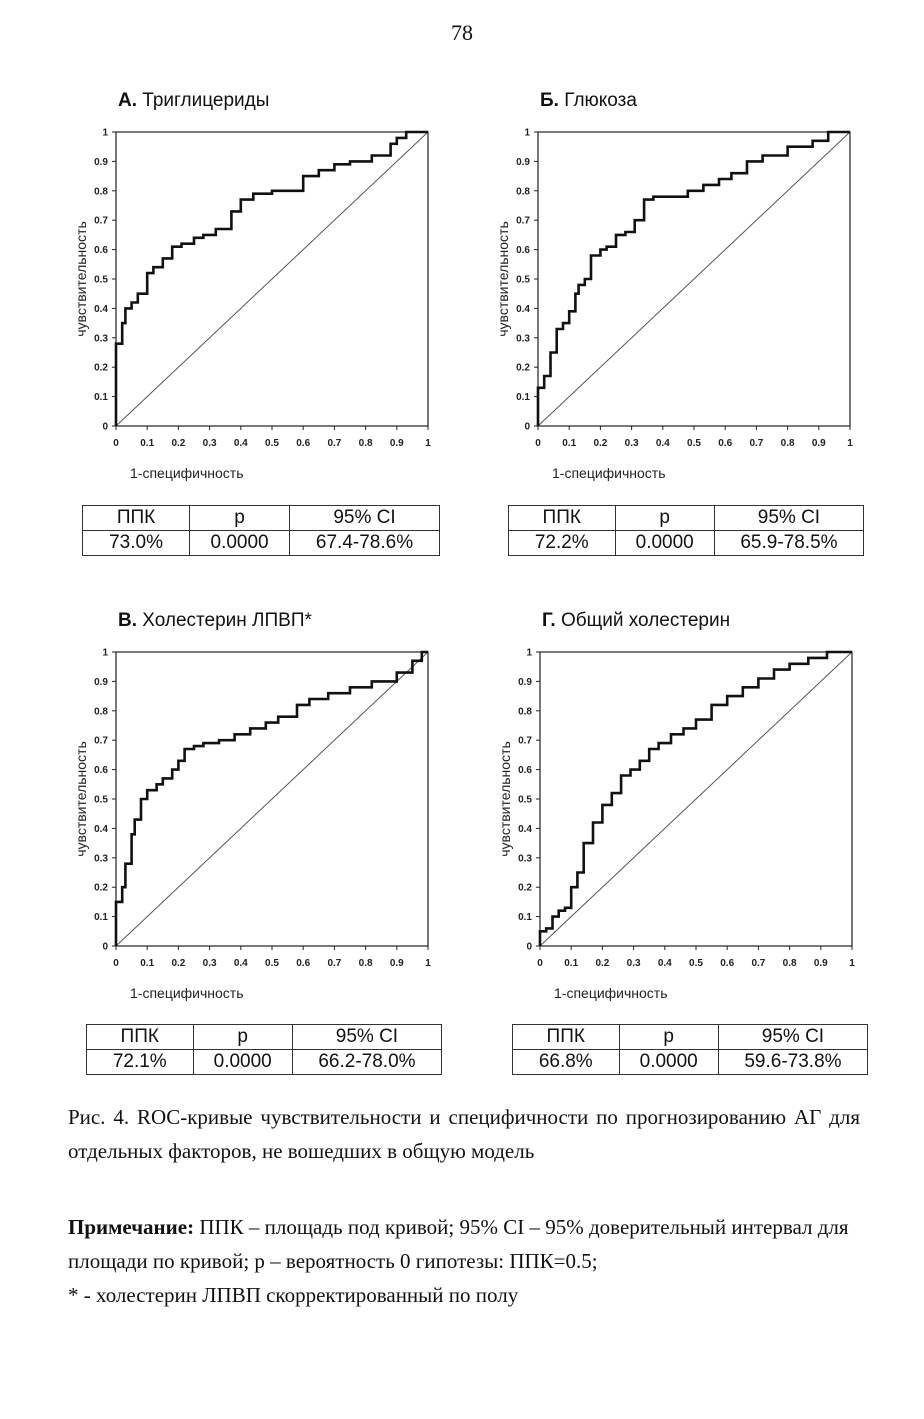 The height and width of the screenshot is (1419, 924). What do you see at coordinates (462, 32) in the screenshot?
I see `page-number: 78` at bounding box center [462, 32].